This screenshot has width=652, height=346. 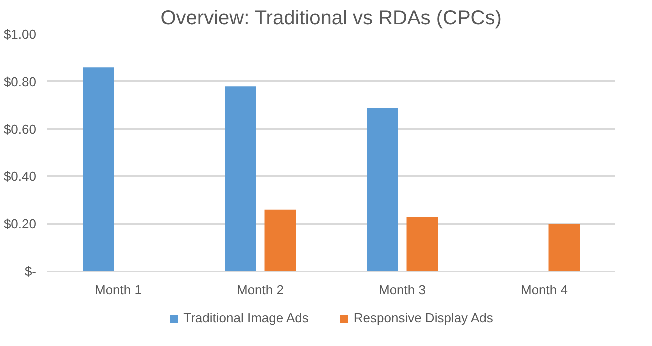 What do you see at coordinates (118, 290) in the screenshot?
I see `x-tick-label: Month 1` at bounding box center [118, 290].